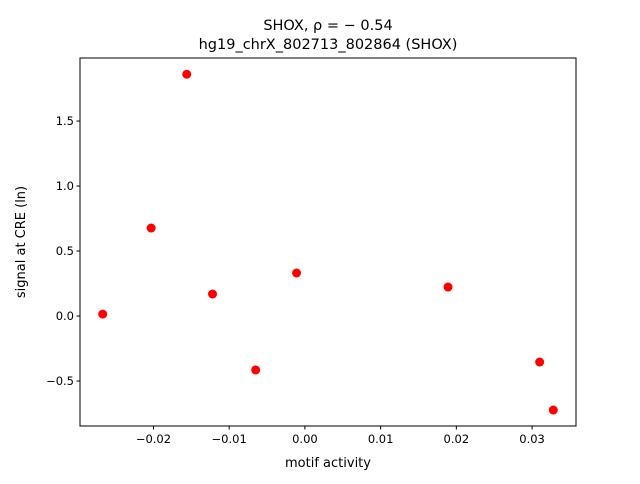 The width and height of the screenshot is (640, 484). I want to click on y-tick-label: −0.5, so click(60, 381).